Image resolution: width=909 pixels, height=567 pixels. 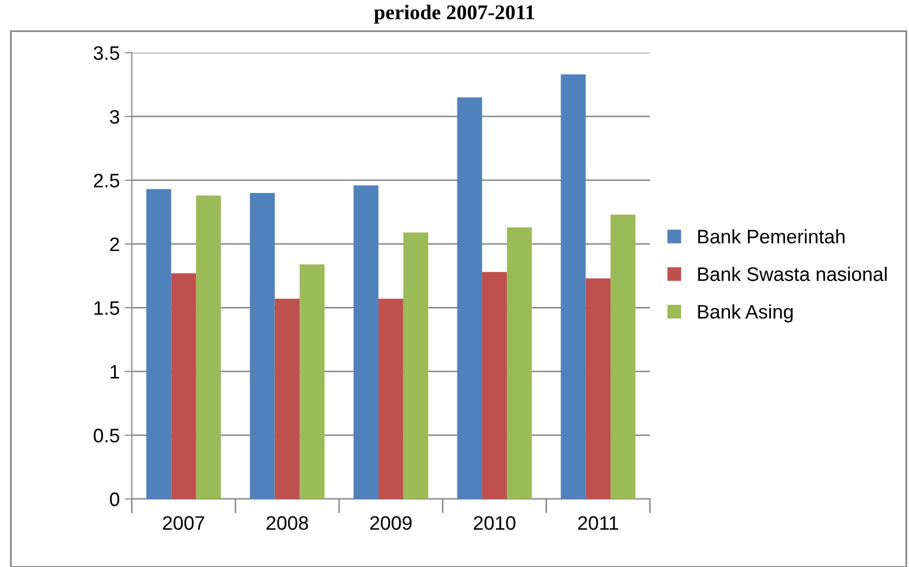 I want to click on y-tick-label: 1.5, so click(x=107, y=308).